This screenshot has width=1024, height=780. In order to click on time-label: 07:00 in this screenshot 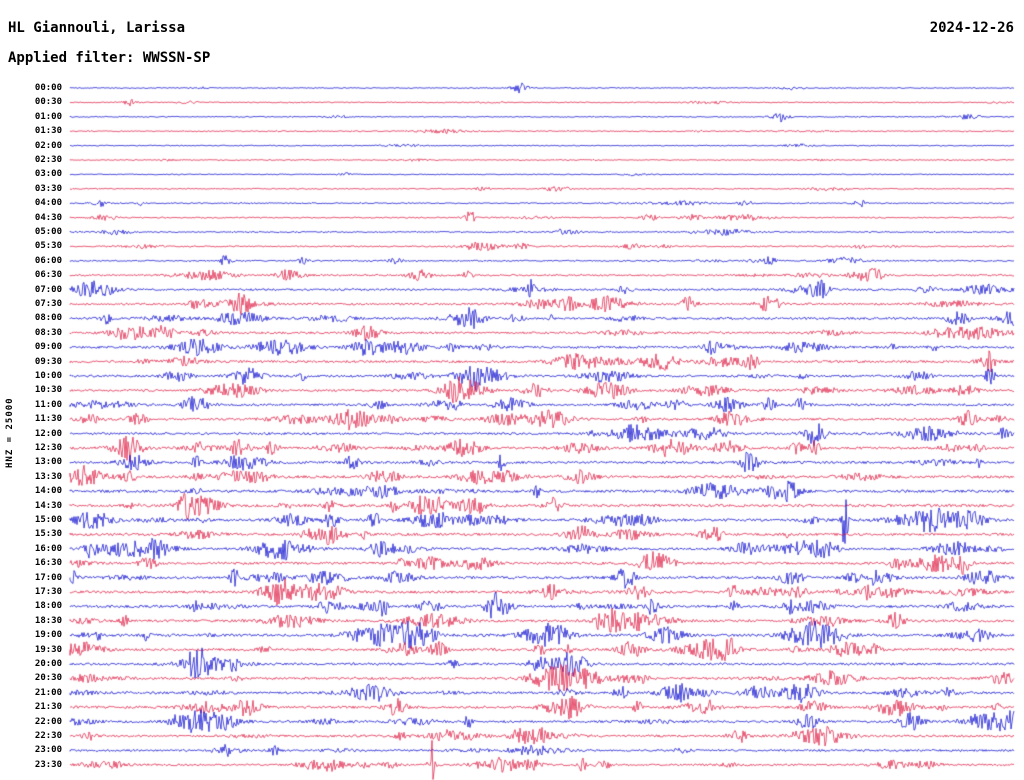, I will do `click(48, 289)`.